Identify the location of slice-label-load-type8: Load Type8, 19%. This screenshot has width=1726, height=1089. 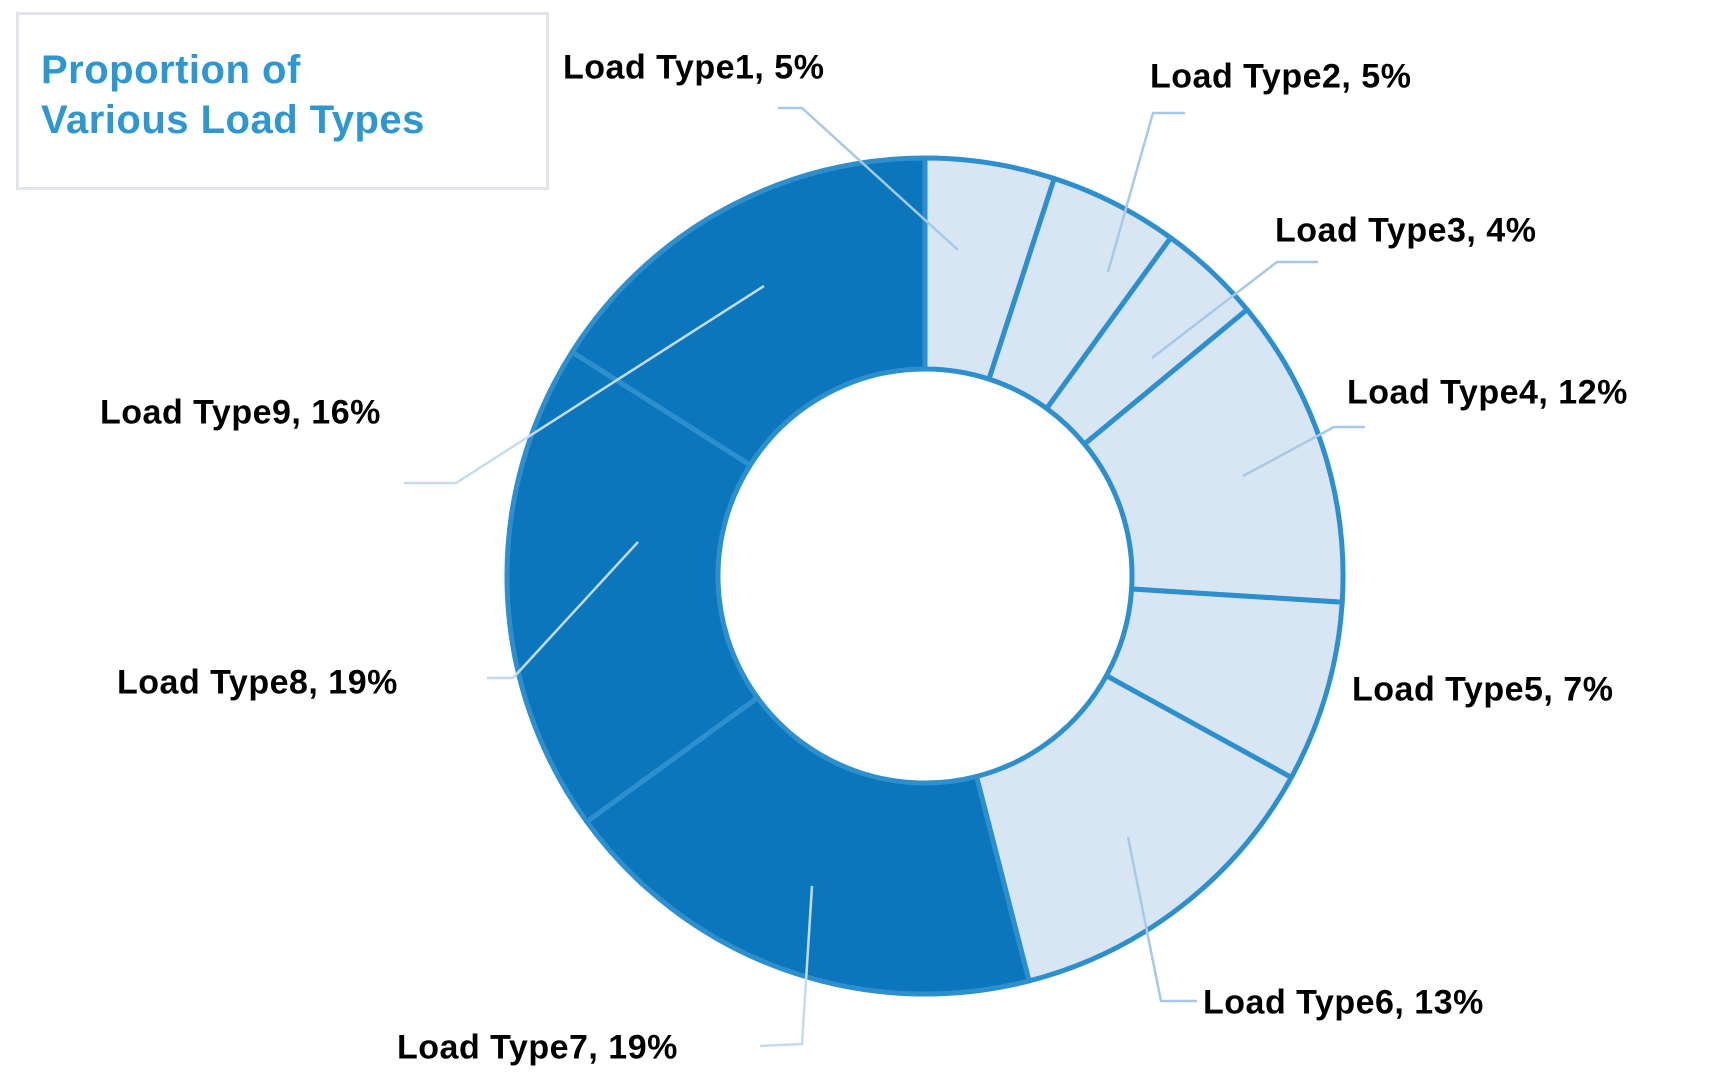
(257, 682).